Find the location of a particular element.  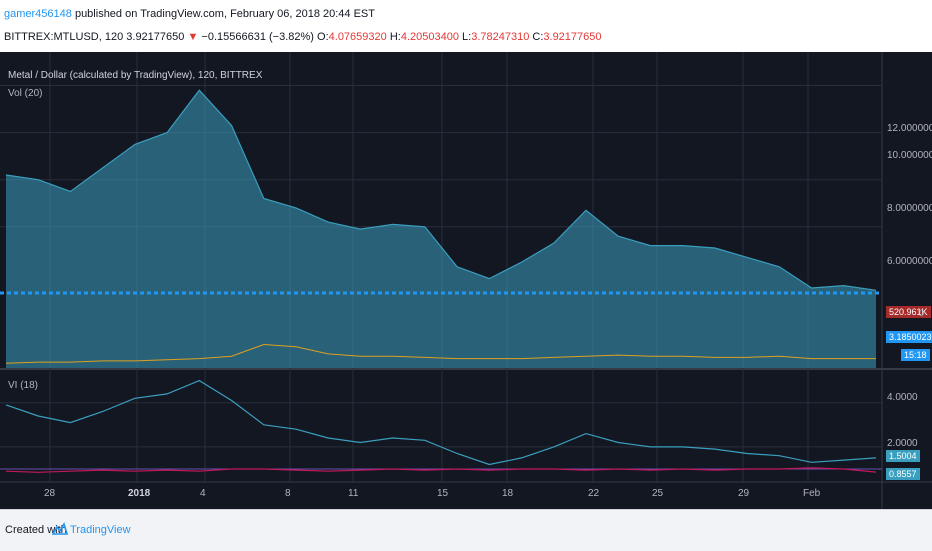

vi-minus-tag: 0.8557 is located at coordinates (903, 474).